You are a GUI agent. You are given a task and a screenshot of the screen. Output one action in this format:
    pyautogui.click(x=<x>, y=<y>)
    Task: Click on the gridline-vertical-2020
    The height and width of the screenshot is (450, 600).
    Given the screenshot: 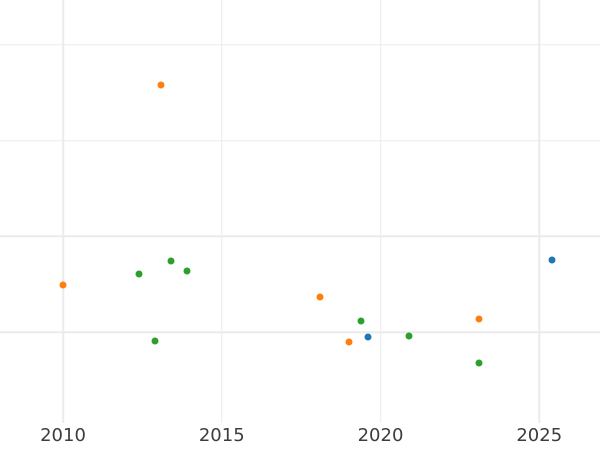 What is the action you would take?
    pyautogui.click(x=380, y=211)
    